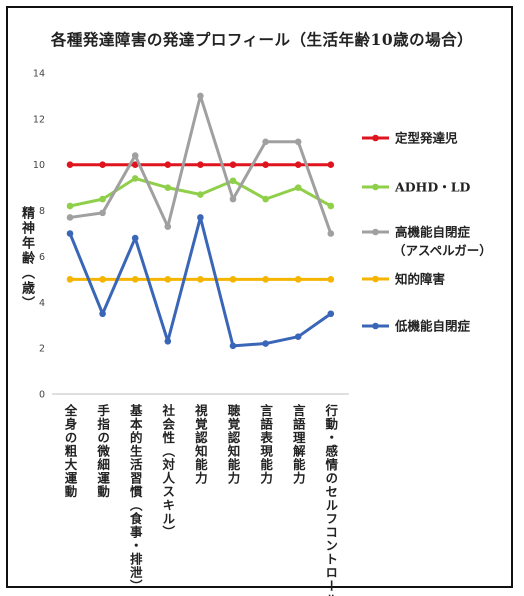 Image resolution: width=524 pixels, height=596 pixels. I want to click on legend-label: 定型発達児, so click(426, 138).